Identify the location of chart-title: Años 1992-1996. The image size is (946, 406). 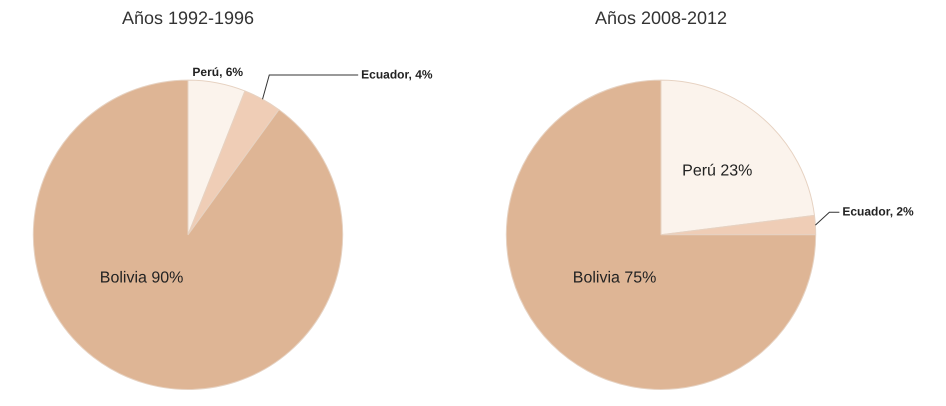
(188, 18).